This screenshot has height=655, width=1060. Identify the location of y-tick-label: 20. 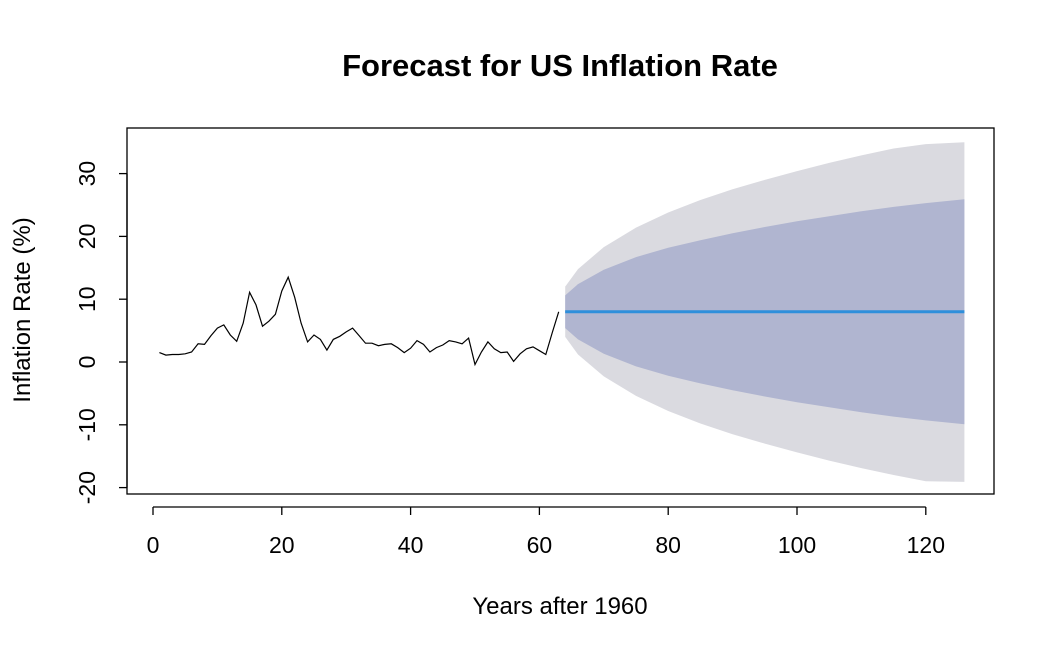
(87, 237).